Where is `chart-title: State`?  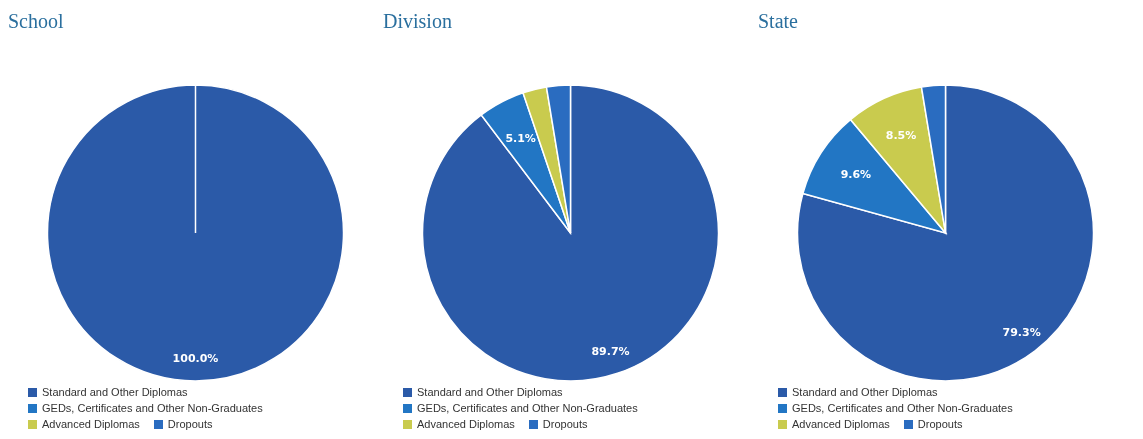 chart-title: State is located at coordinates (778, 21).